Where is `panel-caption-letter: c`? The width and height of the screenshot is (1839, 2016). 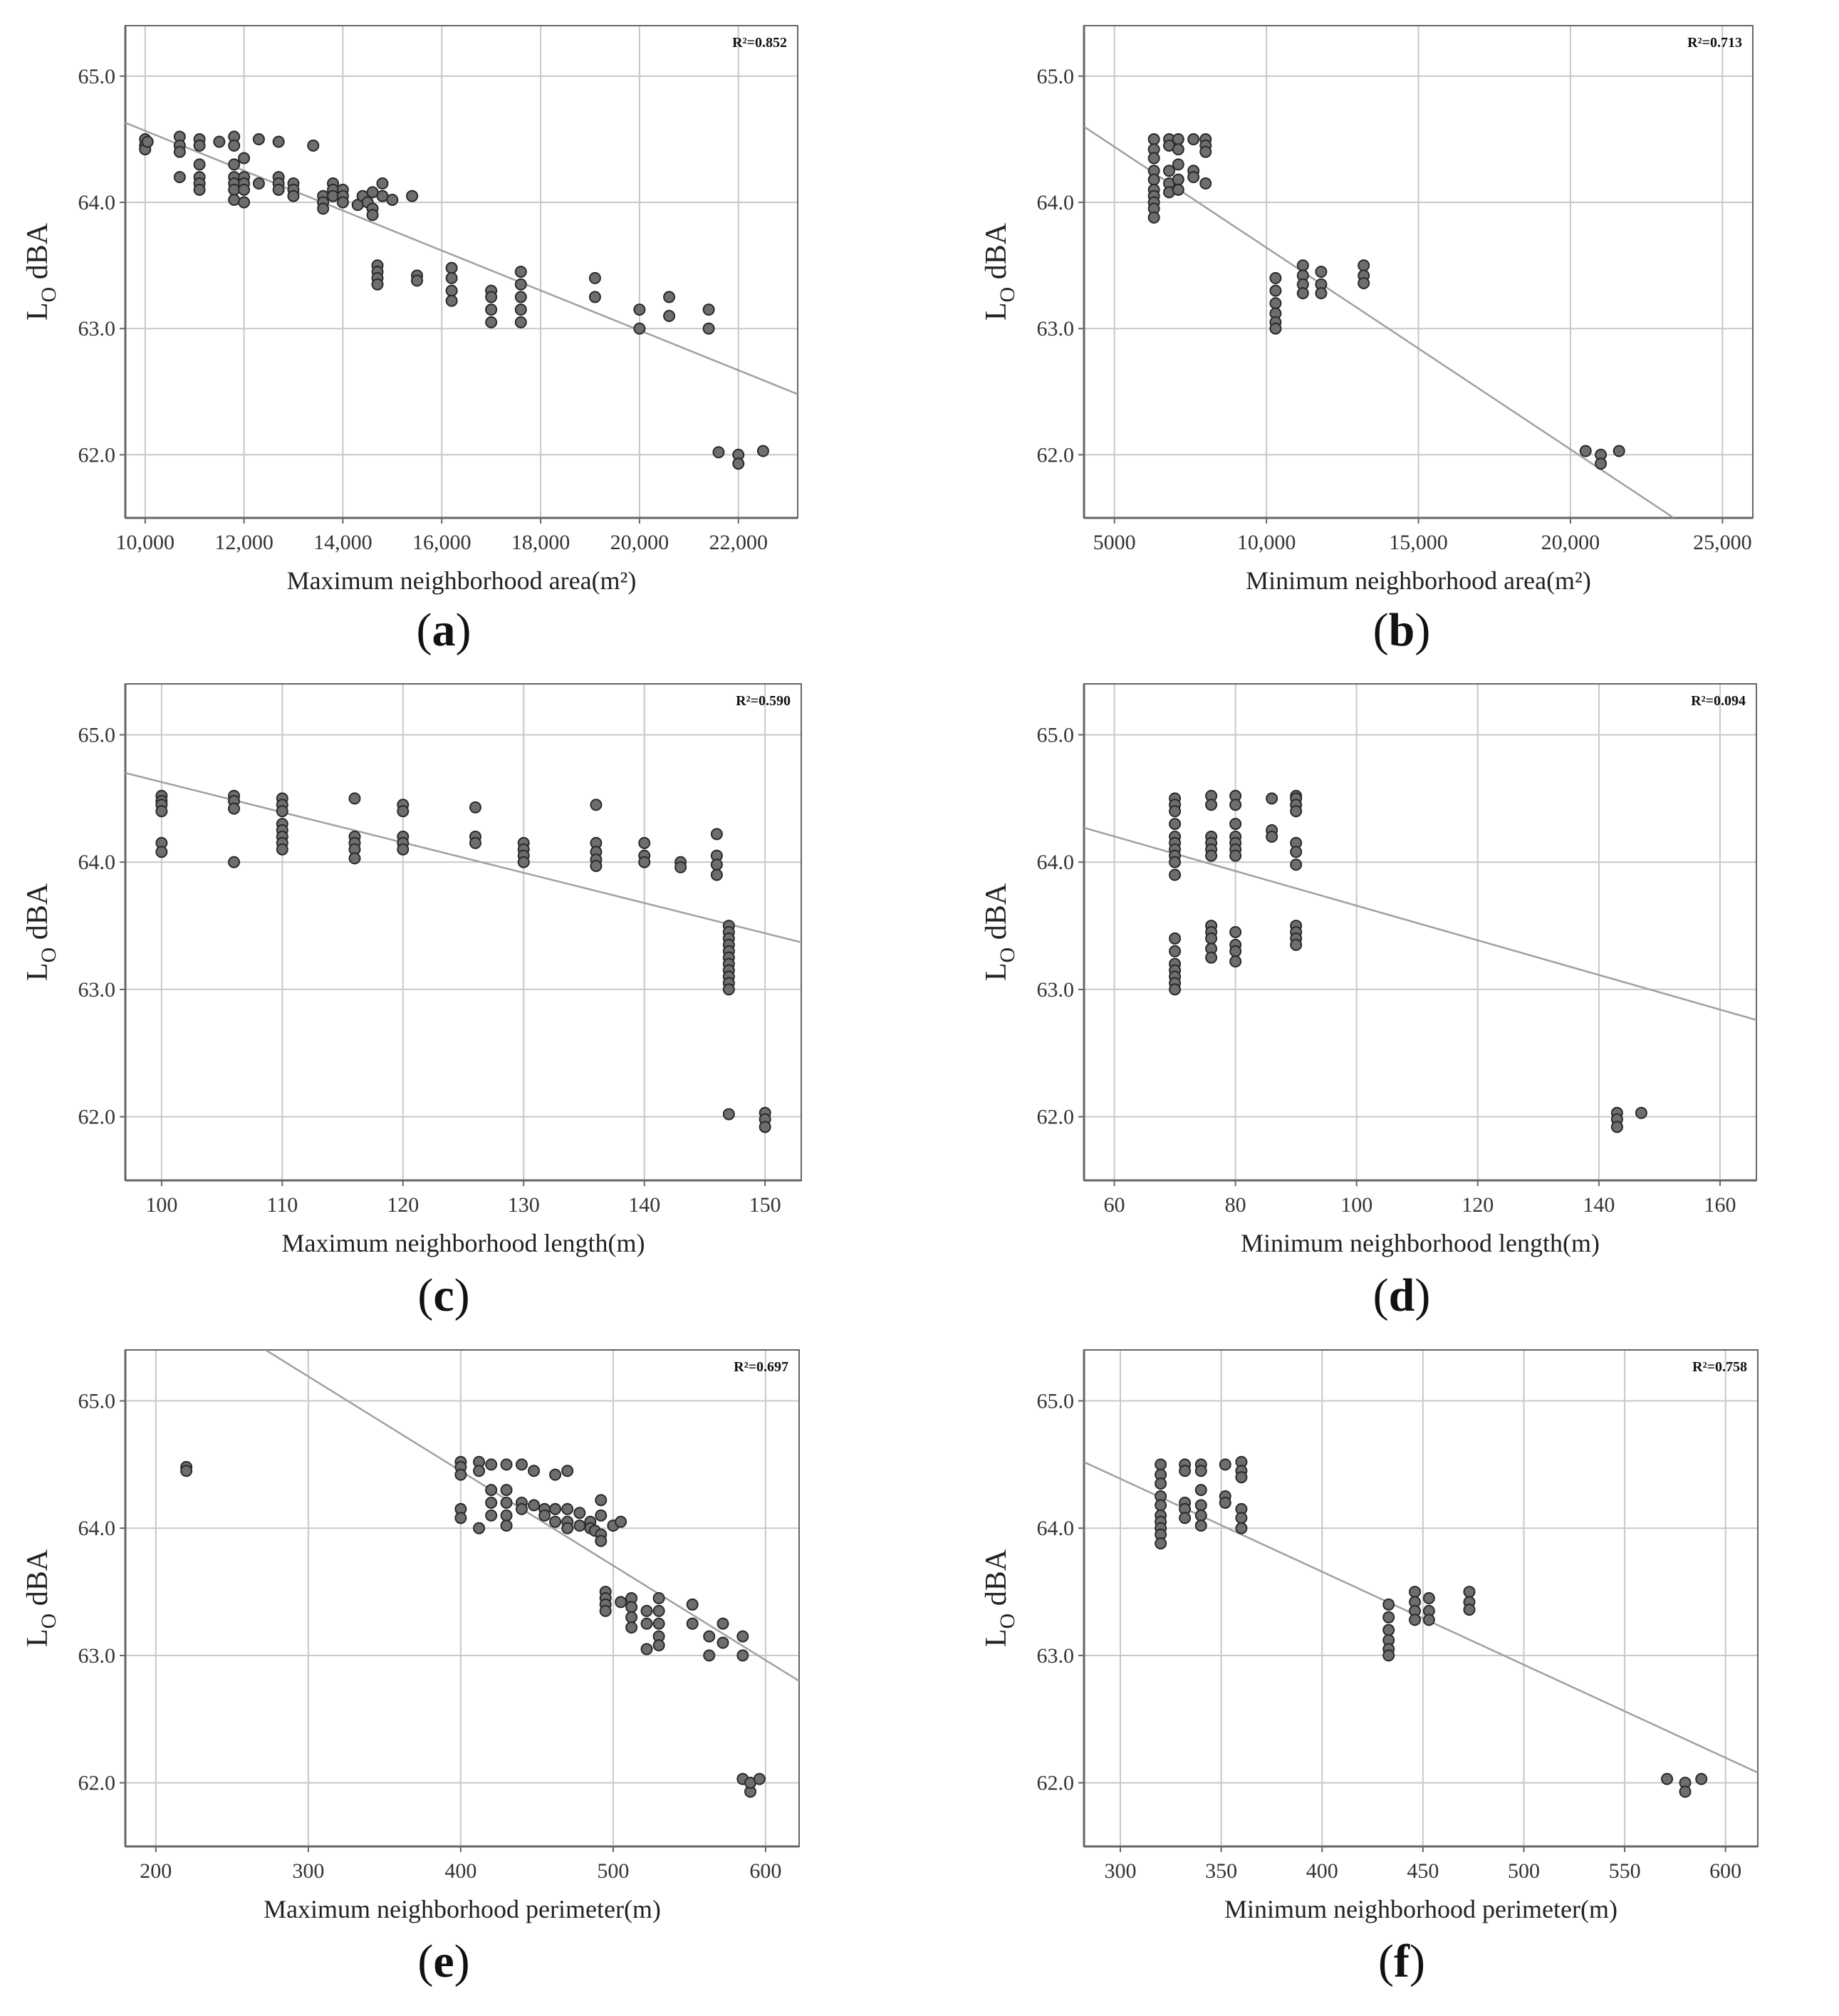
panel-caption-letter: c is located at coordinates (444, 1295).